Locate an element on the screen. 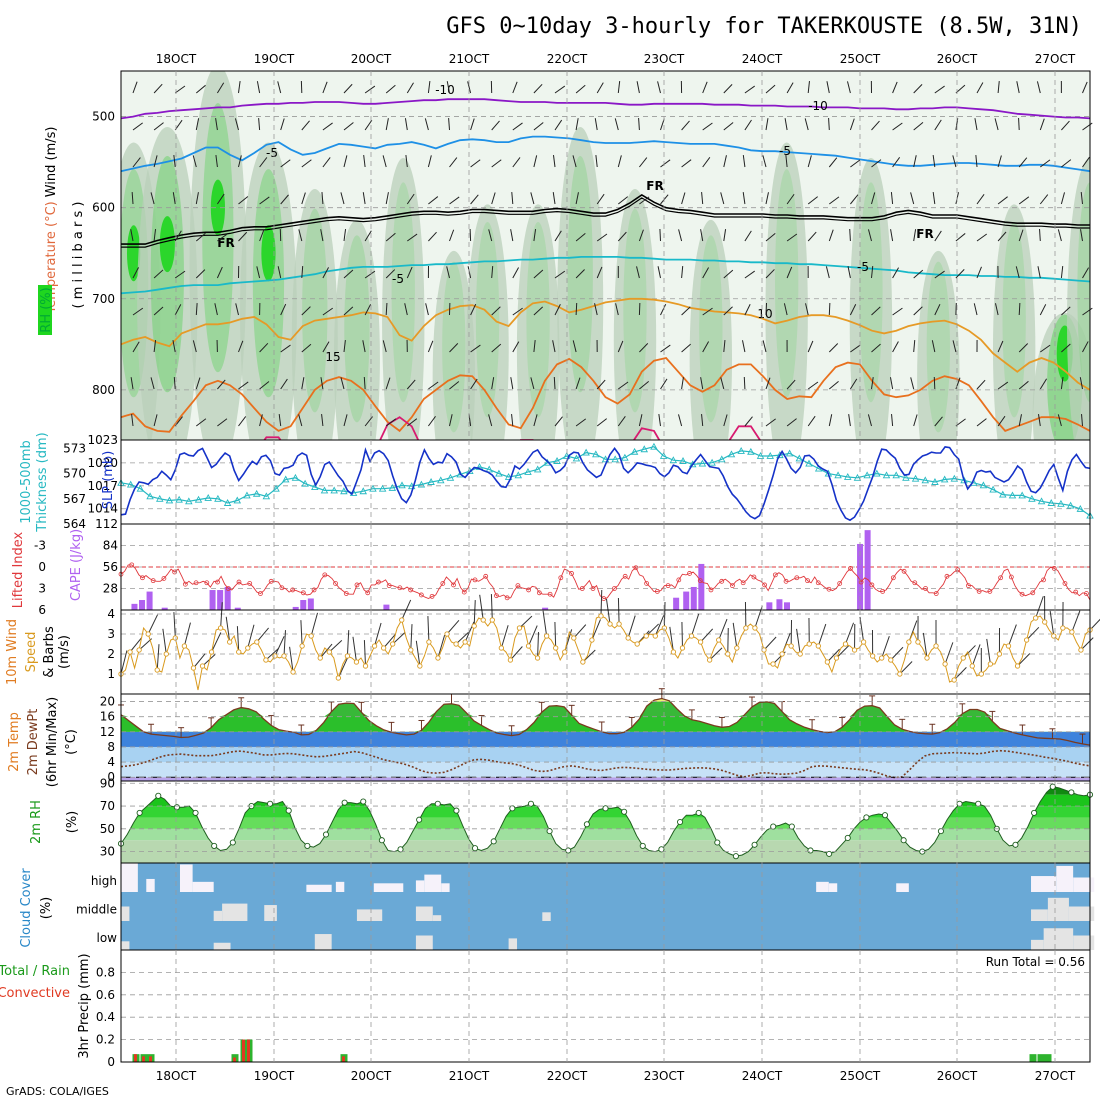 The width and height of the screenshot is (1100, 1100). x-tick-label-bottom: 18OCT is located at coordinates (176, 1076).